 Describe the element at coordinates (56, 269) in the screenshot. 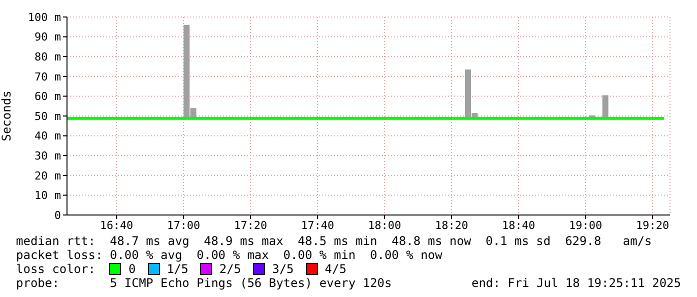

I see `text: loss color:` at that location.